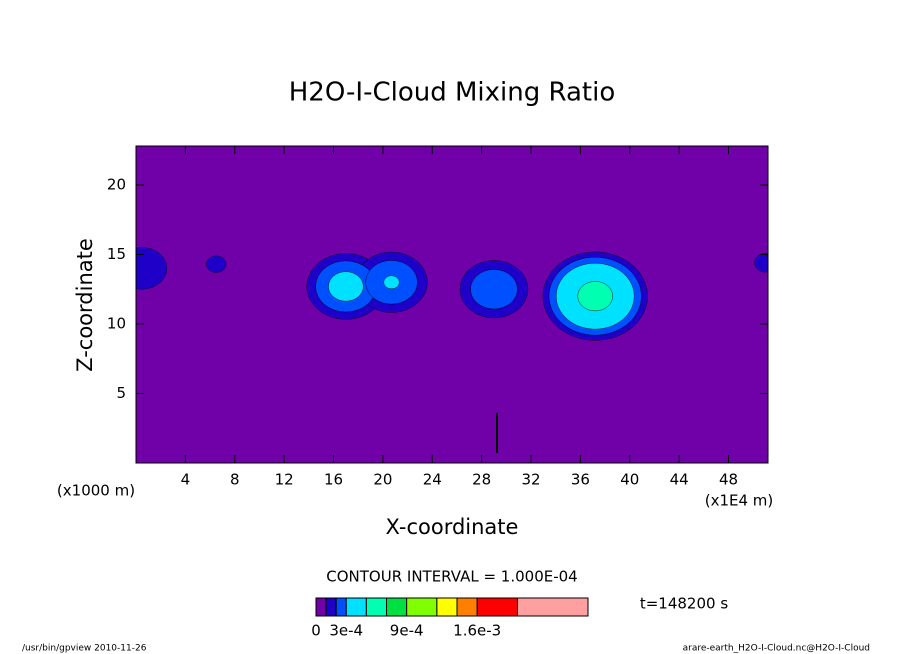 The height and width of the screenshot is (654, 904). What do you see at coordinates (728, 480) in the screenshot?
I see `x-tick-label: 48` at bounding box center [728, 480].